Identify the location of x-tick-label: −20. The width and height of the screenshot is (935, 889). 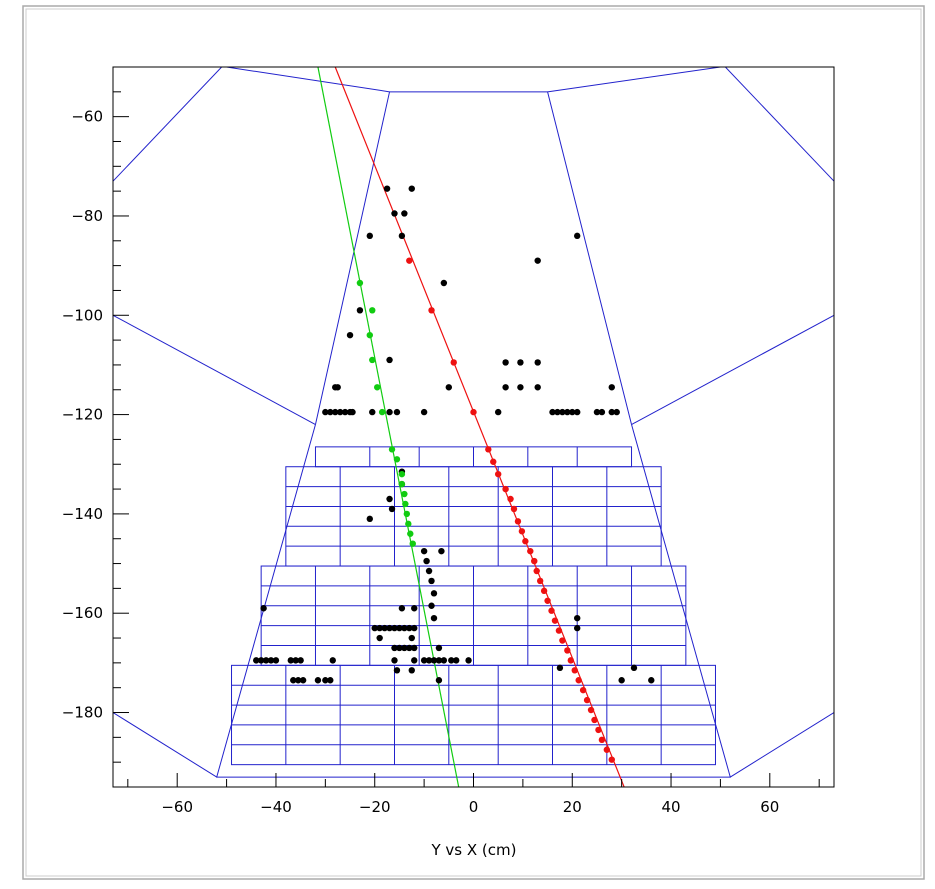
(375, 807).